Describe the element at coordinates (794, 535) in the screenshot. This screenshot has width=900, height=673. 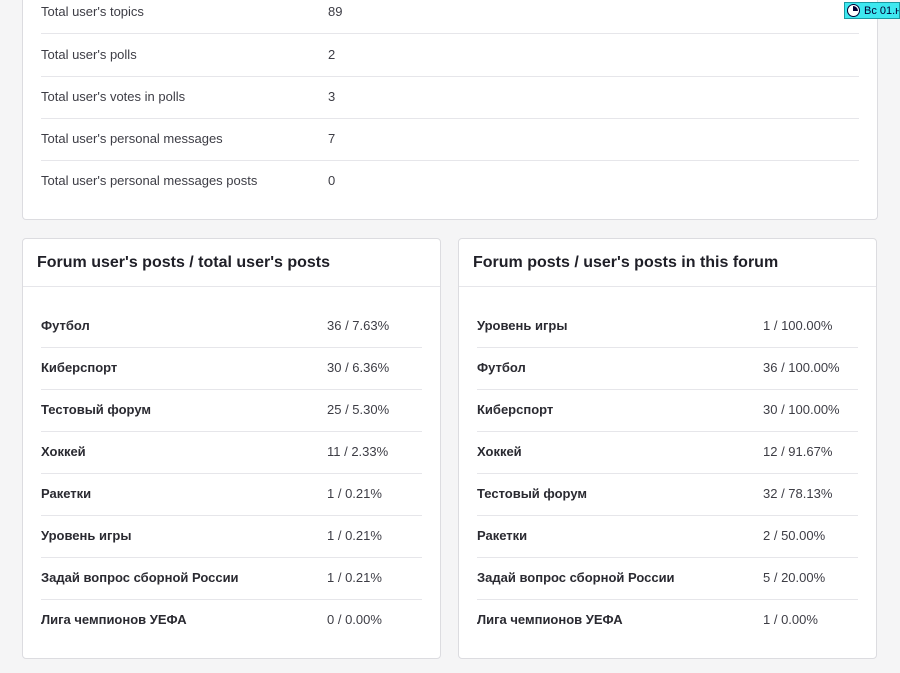
I see `forum-value: 2 / 50.00%` at that location.